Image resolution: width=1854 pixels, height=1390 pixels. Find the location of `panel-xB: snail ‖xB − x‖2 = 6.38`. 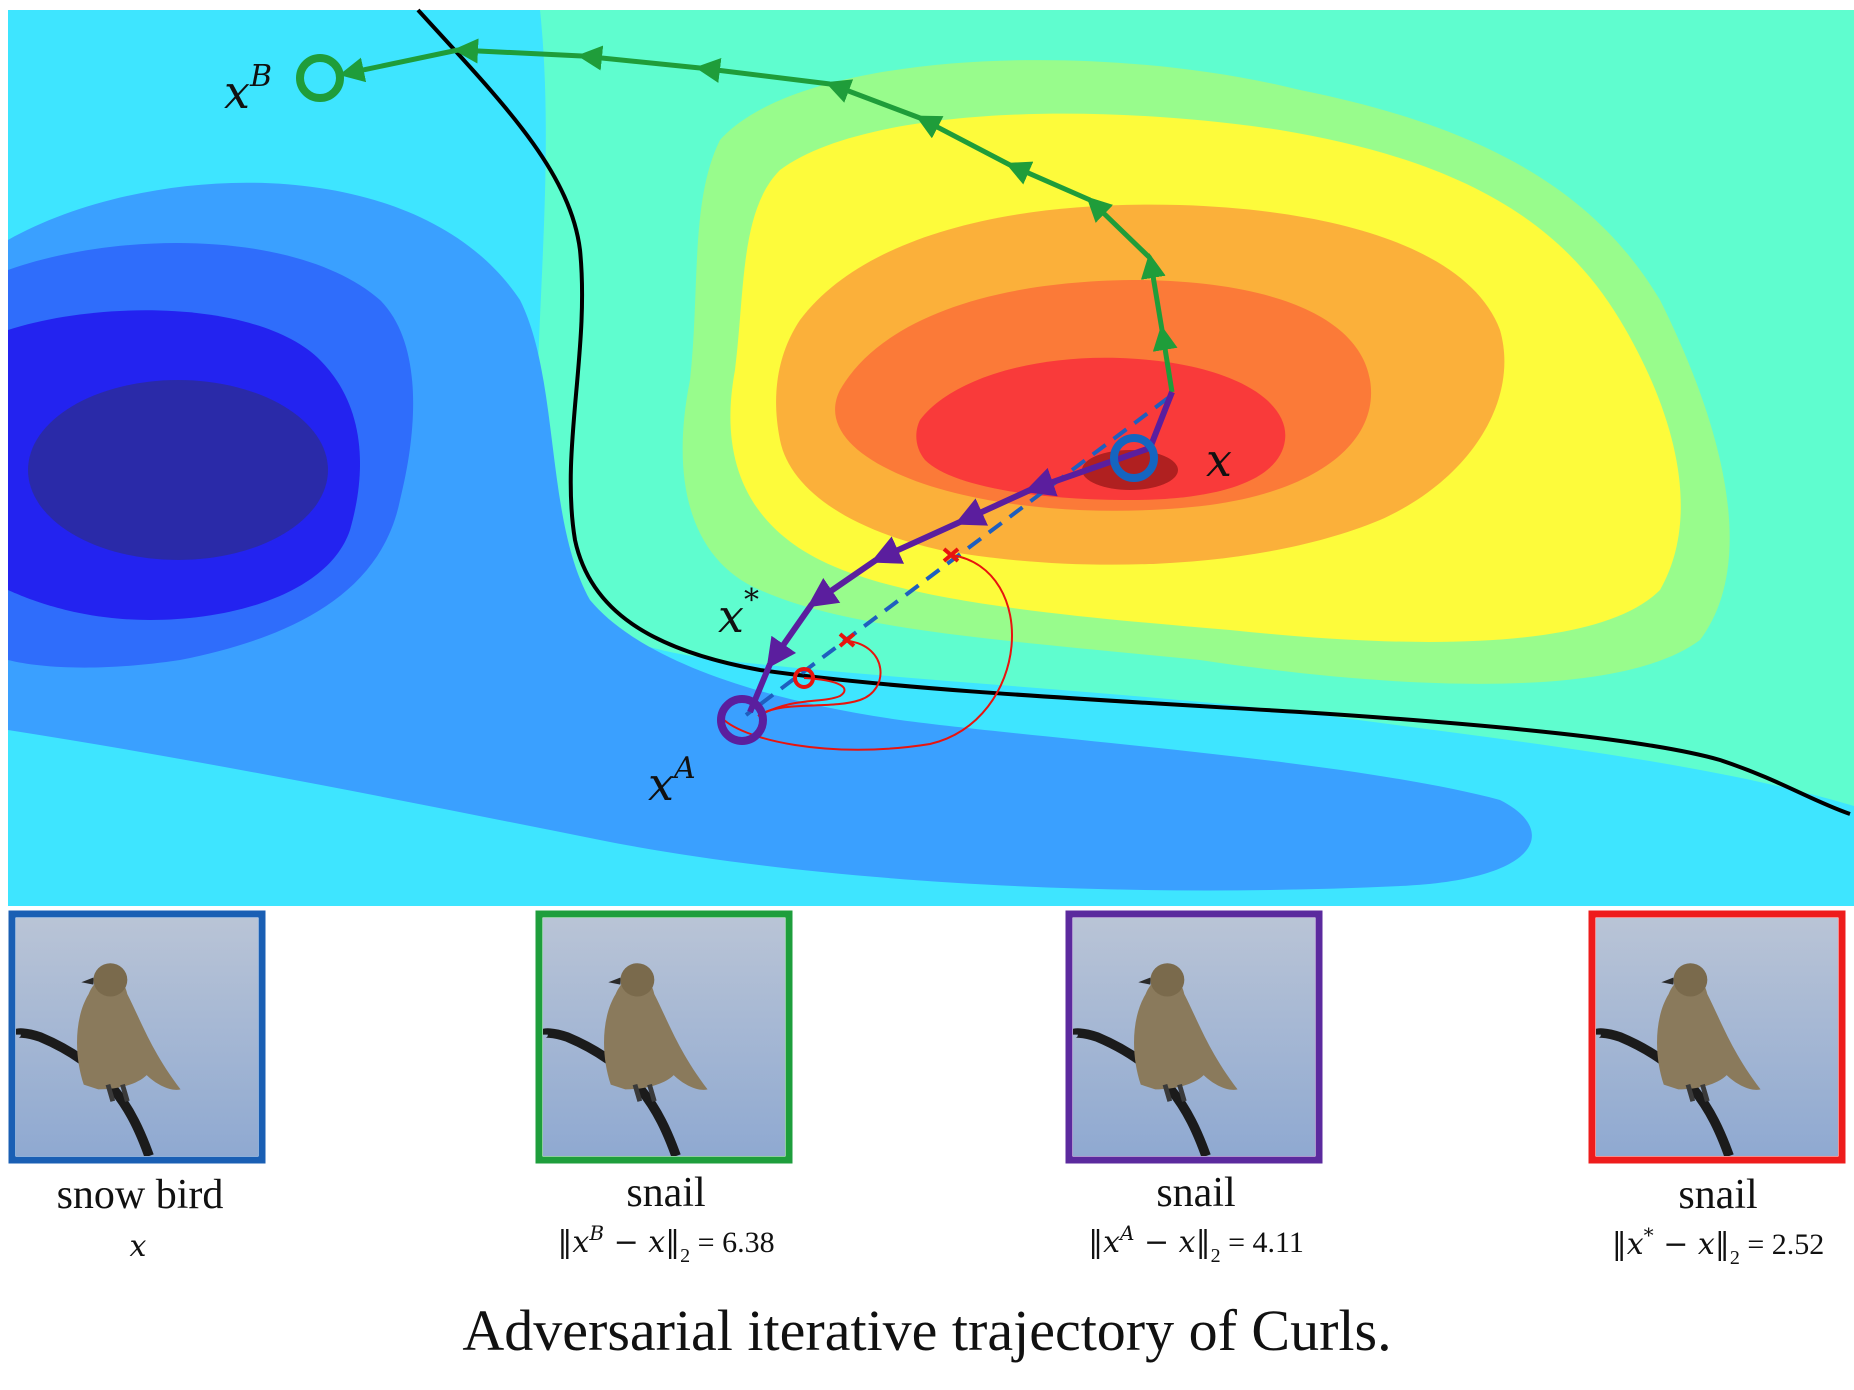

panel-xB: snail ‖xB − x‖2 = 6.38 is located at coordinates (664, 1088).